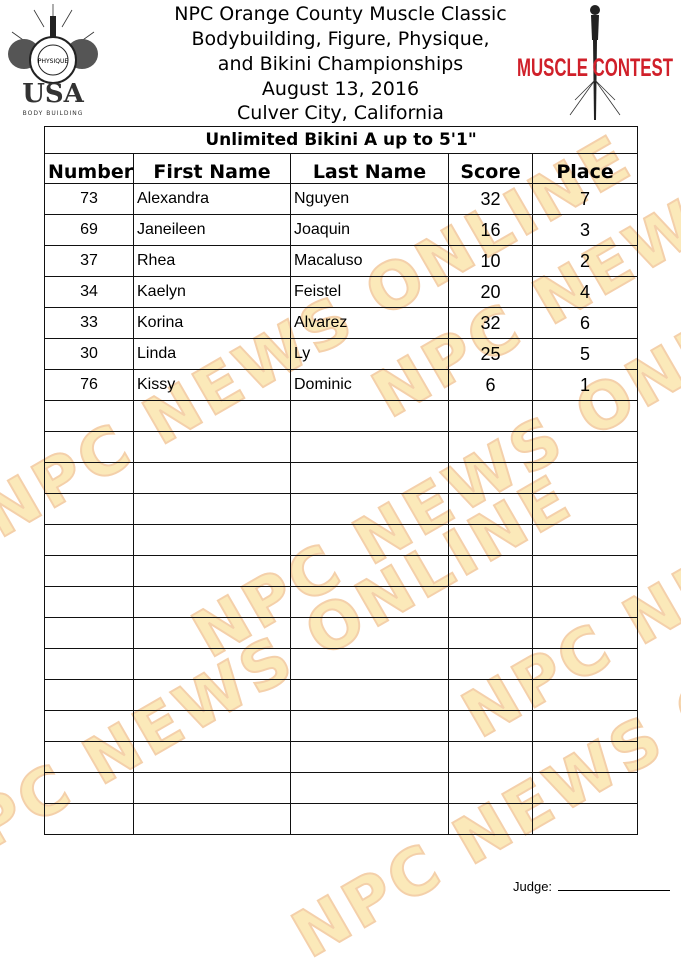  What do you see at coordinates (533, 886) in the screenshot?
I see `judge-label: Judge:` at bounding box center [533, 886].